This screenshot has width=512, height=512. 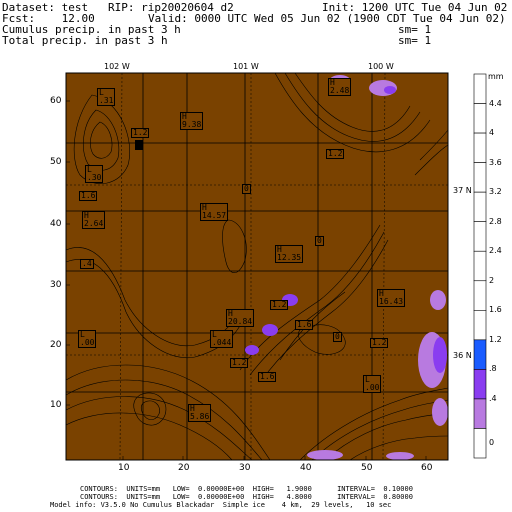 I want to click on lon-label-100w: 100 W, so click(x=381, y=66).